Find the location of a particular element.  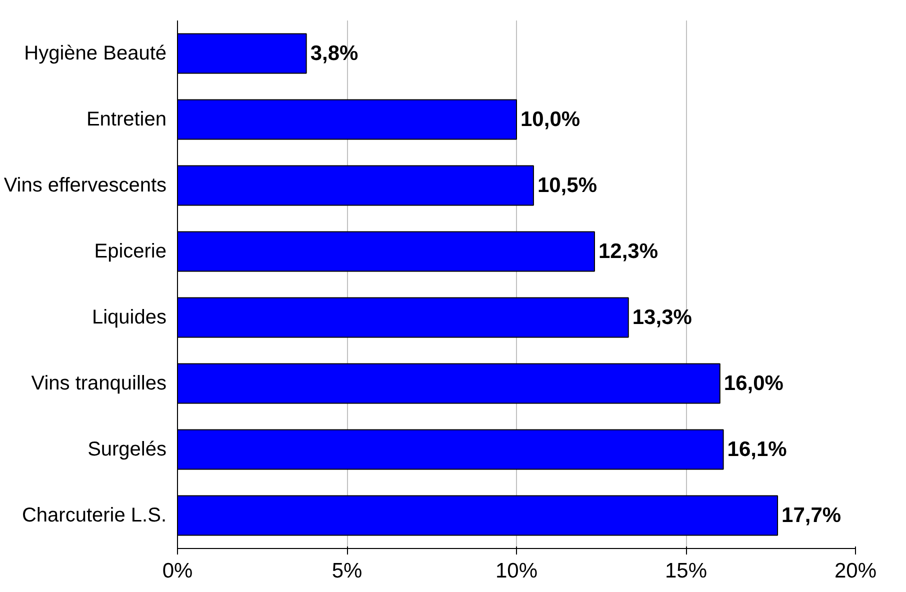

x-tick-label: 0% is located at coordinates (177, 571).